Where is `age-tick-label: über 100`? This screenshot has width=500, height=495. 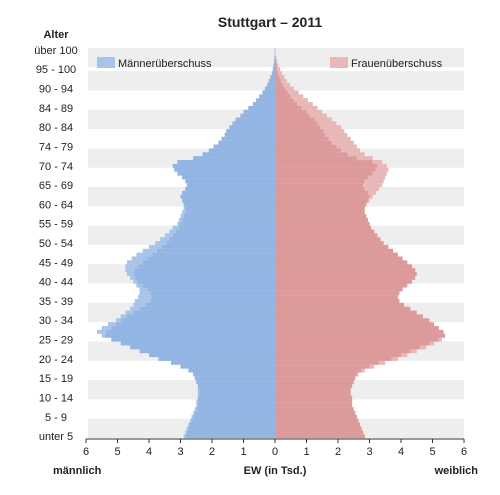
age-tick-label: über 100 is located at coordinates (55, 51).